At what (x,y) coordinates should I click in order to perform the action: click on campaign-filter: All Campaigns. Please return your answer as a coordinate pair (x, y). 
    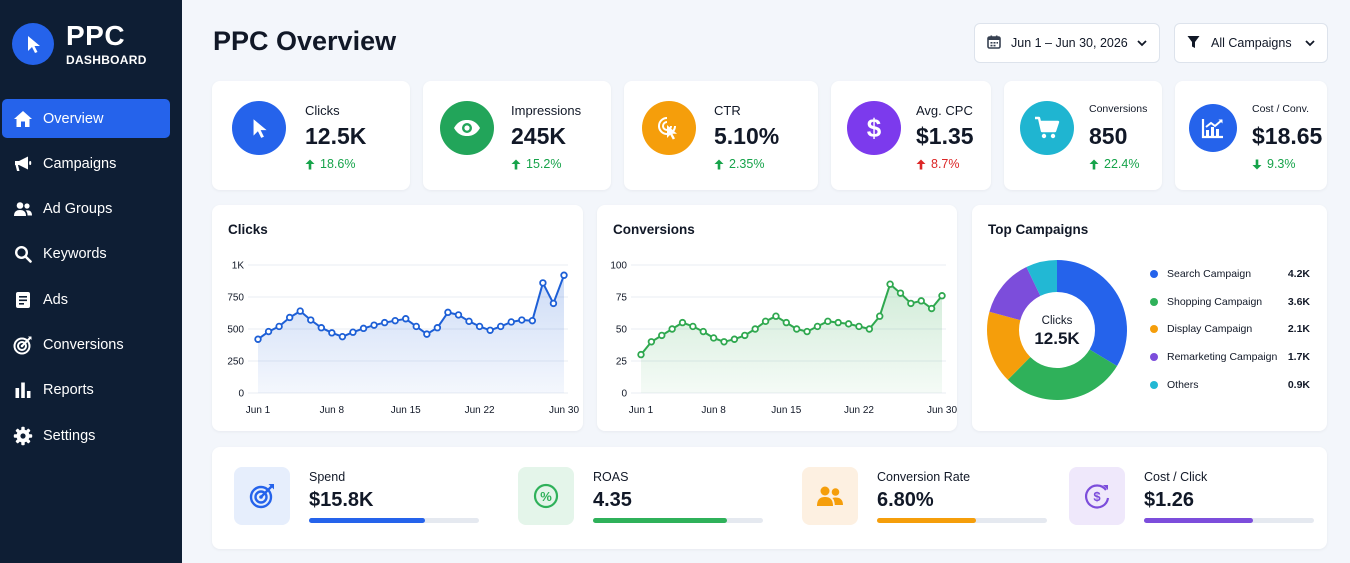
    Looking at the image, I should click on (1251, 43).